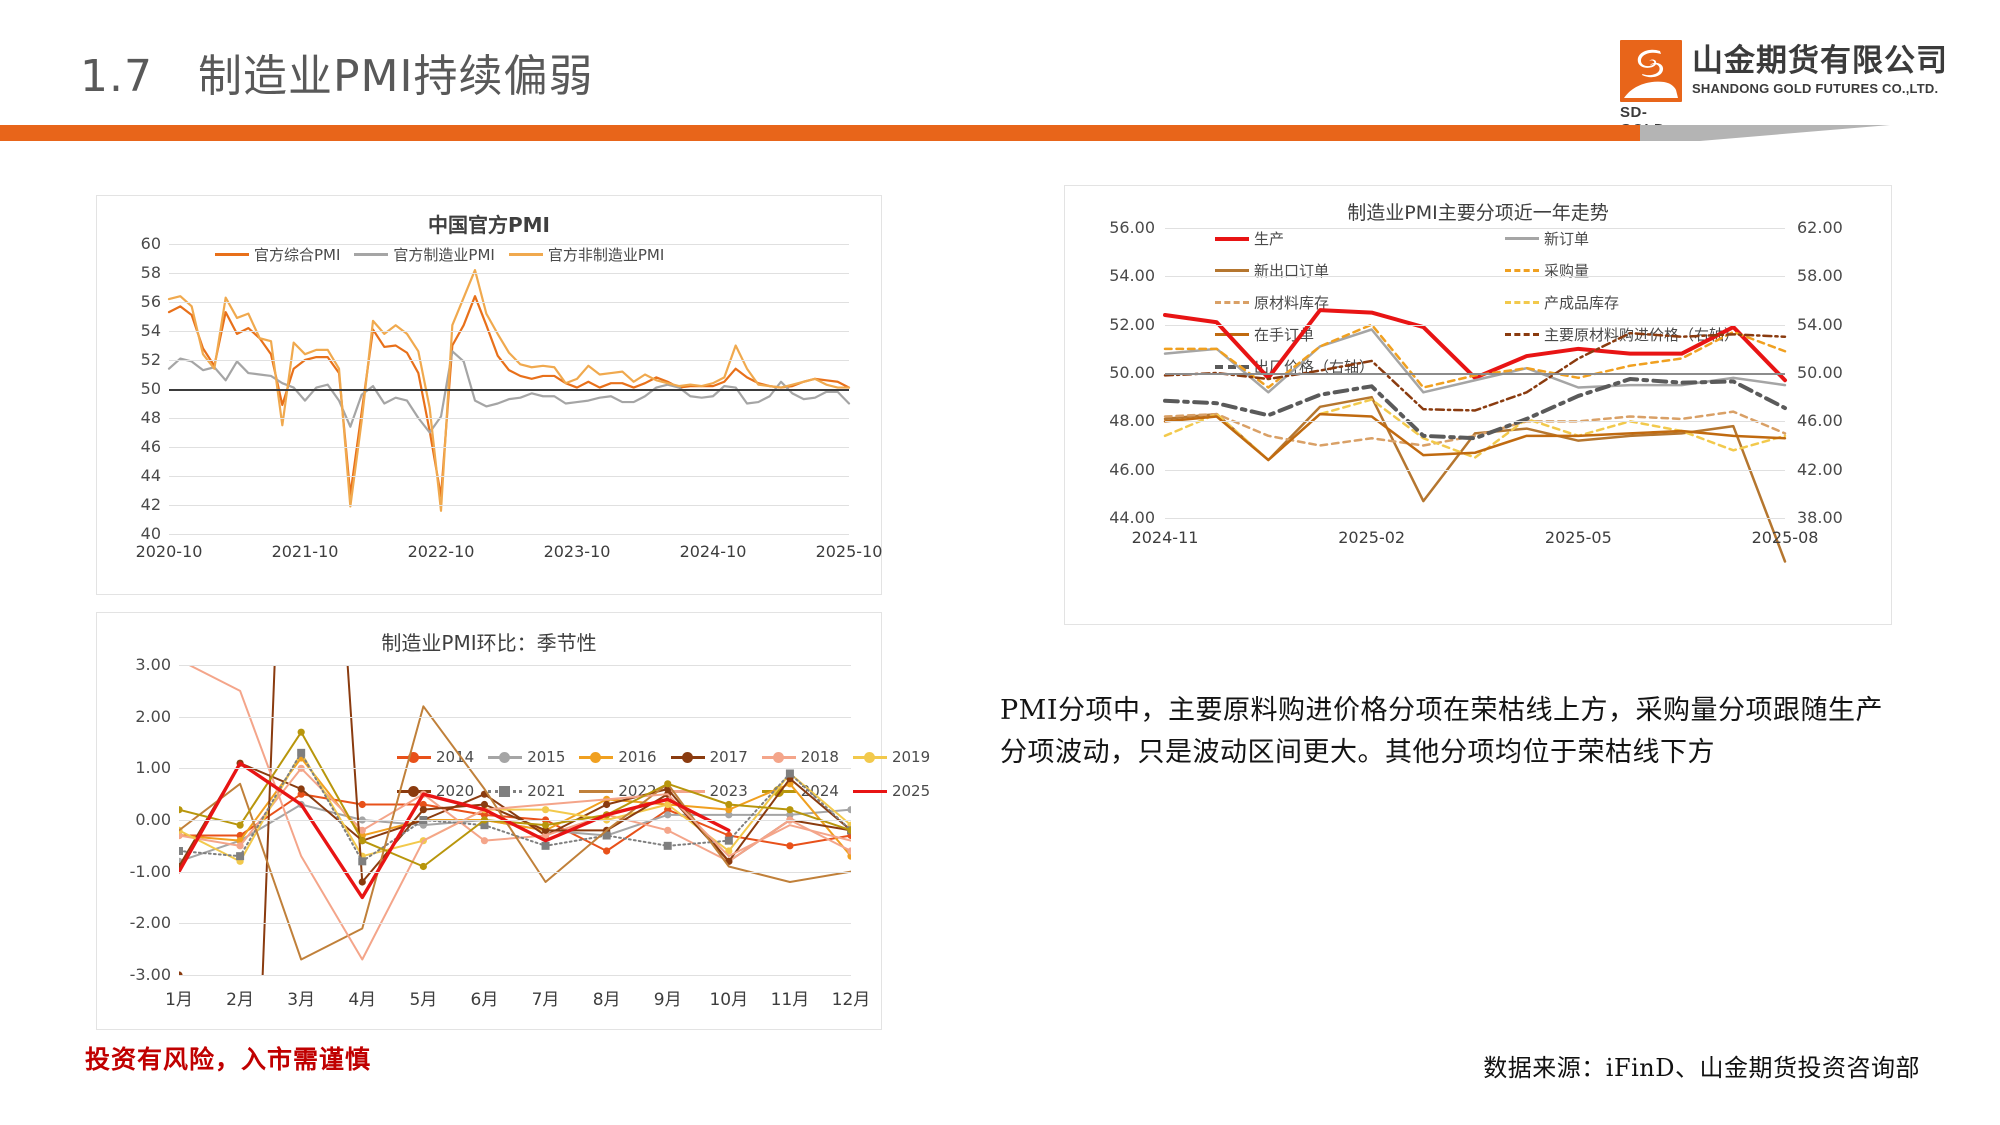 This screenshot has width=2000, height=1125. I want to click on axis-tick-label: 2月, so click(240, 1000).